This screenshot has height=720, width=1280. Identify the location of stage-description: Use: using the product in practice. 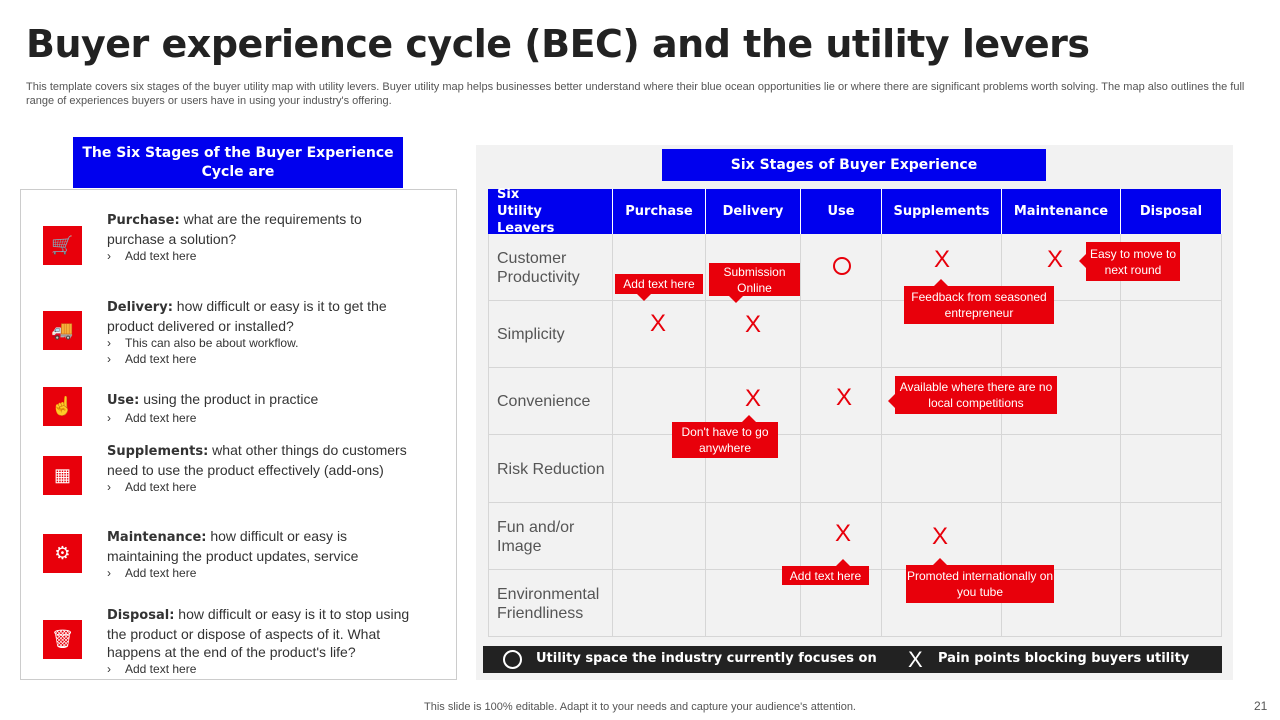
(262, 400).